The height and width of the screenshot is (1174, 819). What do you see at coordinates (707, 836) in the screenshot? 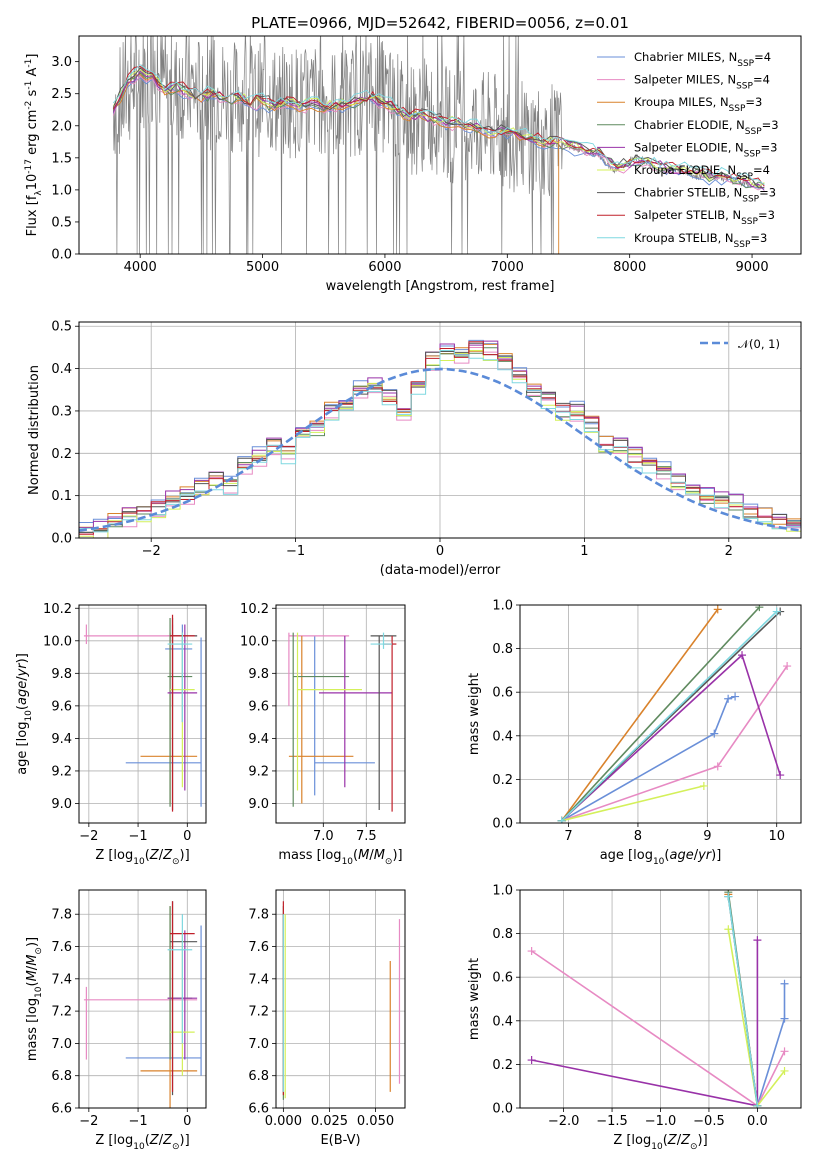
I see `x-tick-label: 9` at bounding box center [707, 836].